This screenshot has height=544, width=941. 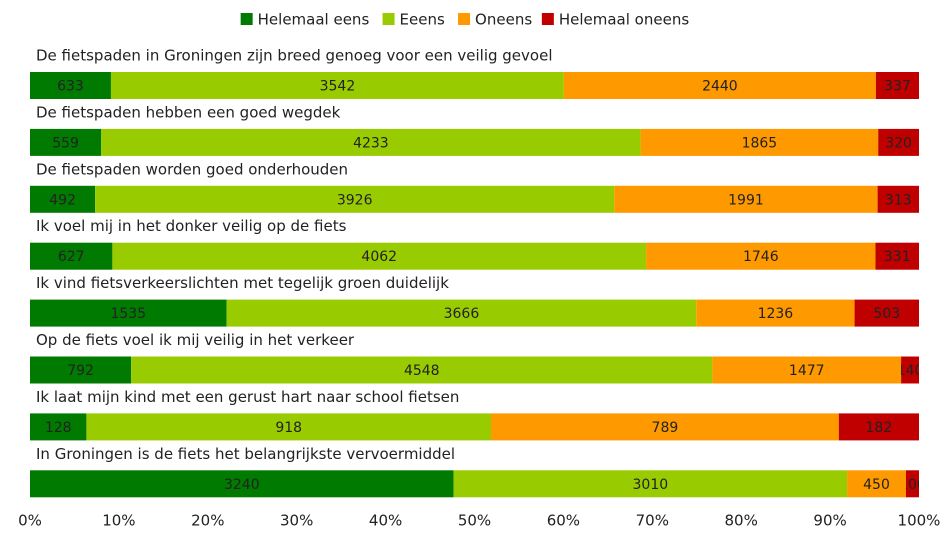 I want to click on data-label: 789, so click(x=665, y=428).